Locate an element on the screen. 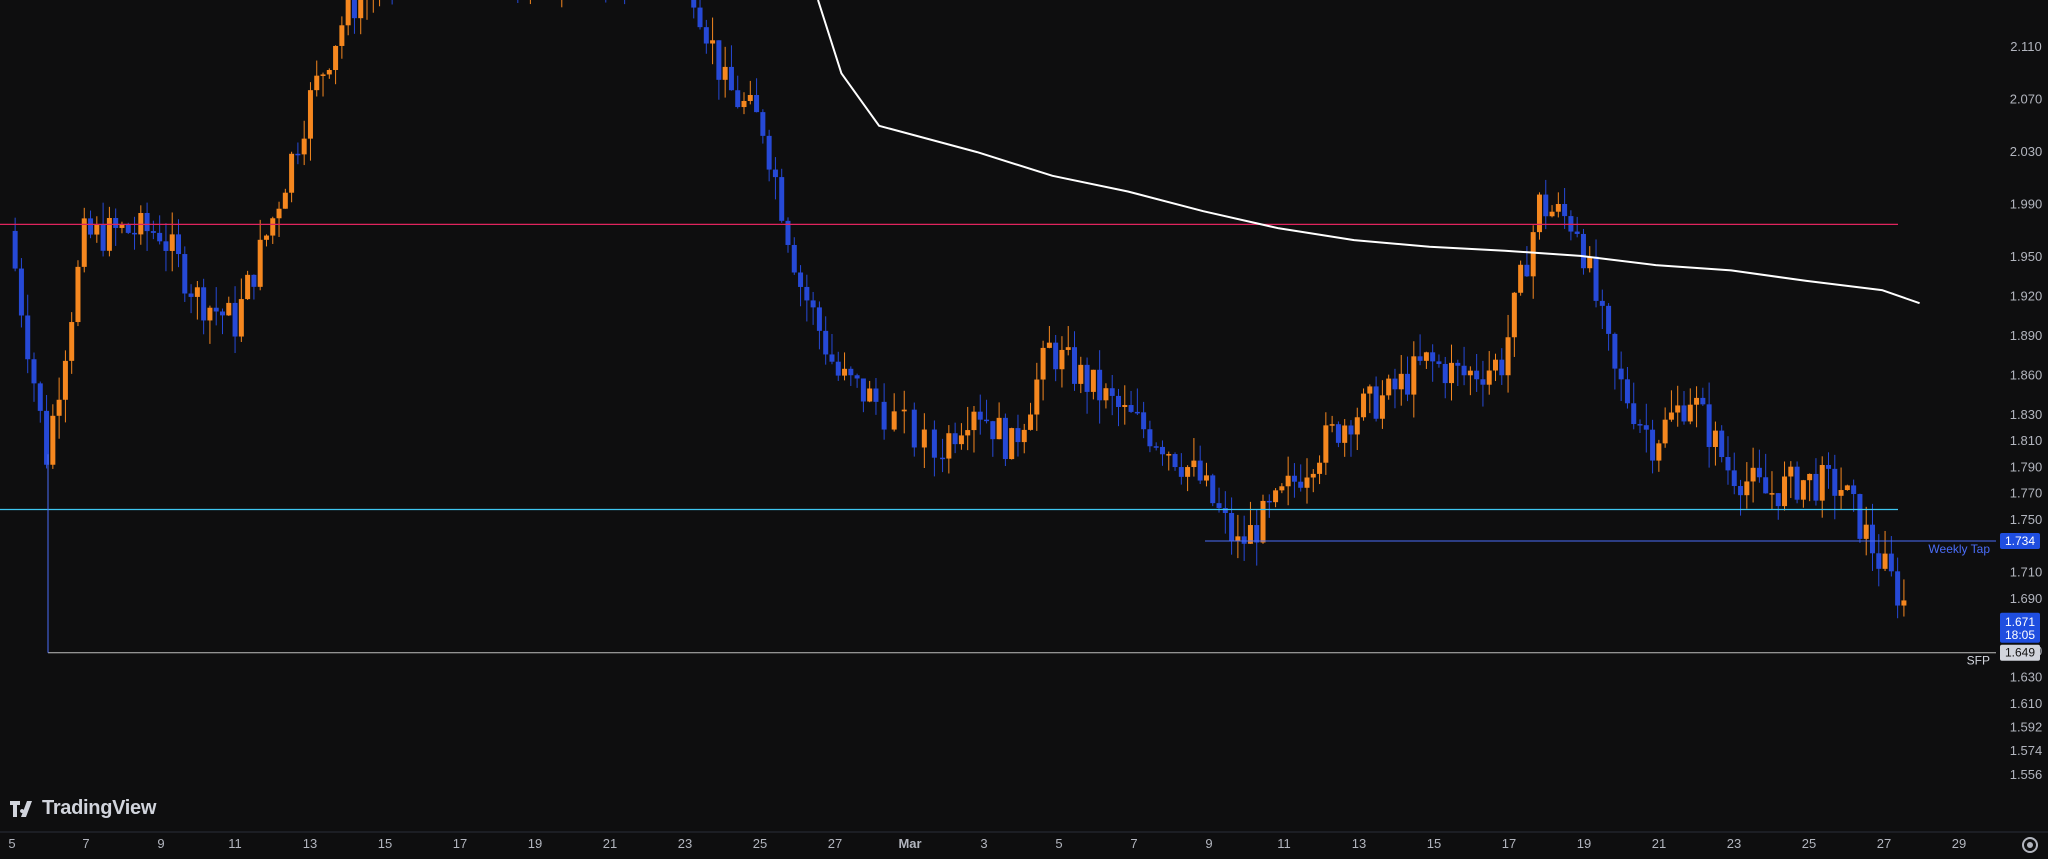 This screenshot has width=2048, height=859. last-price-value: 1.671 is located at coordinates (2020, 622).